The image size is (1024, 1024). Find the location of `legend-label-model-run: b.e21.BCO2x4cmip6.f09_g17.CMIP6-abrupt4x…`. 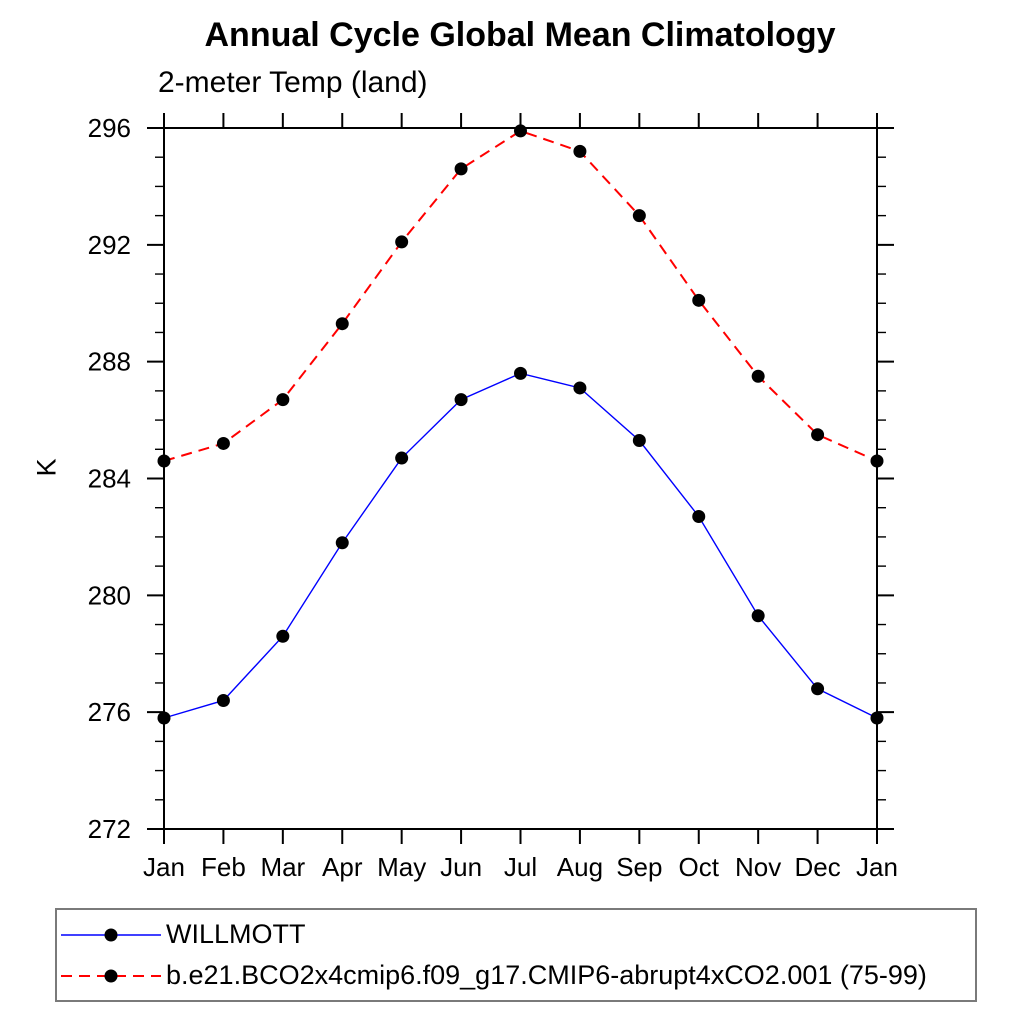

legend-label-model-run: b.e21.BCO2x4cmip6.f09_g17.CMIP6-abrupt4x… is located at coordinates (546, 975).